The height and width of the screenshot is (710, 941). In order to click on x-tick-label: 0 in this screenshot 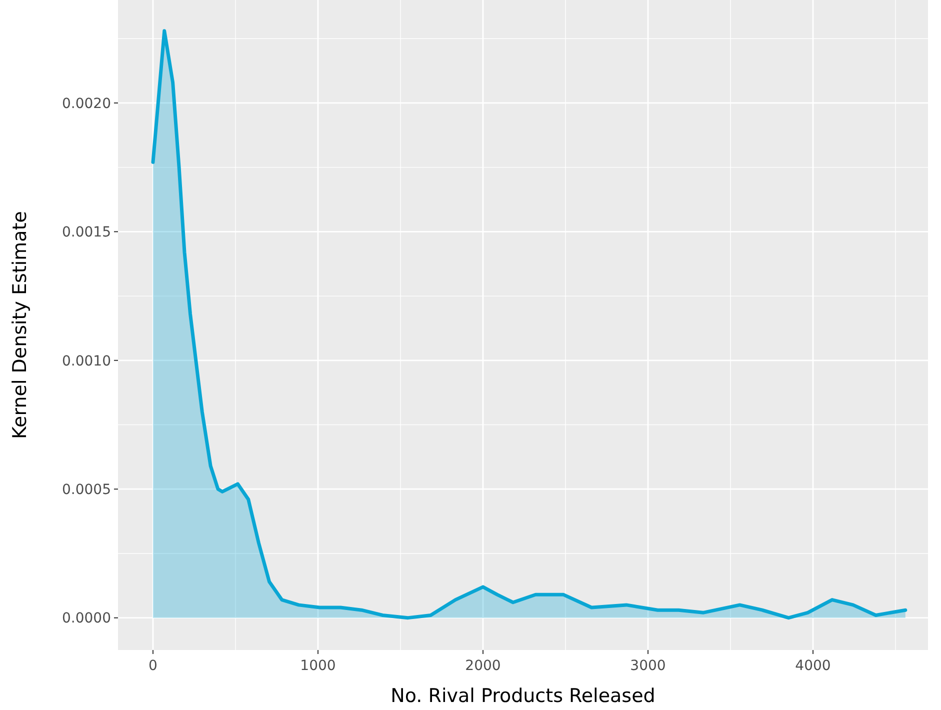, I will do `click(153, 666)`.